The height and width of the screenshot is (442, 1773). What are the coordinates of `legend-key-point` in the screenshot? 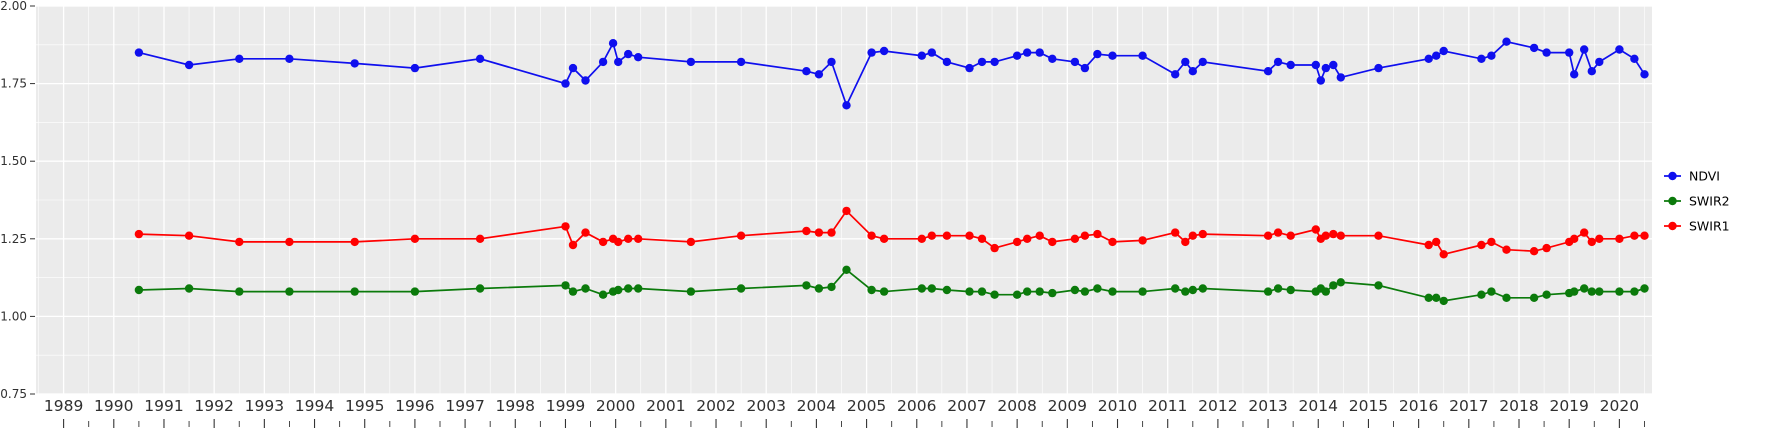 It's located at (1672, 201).